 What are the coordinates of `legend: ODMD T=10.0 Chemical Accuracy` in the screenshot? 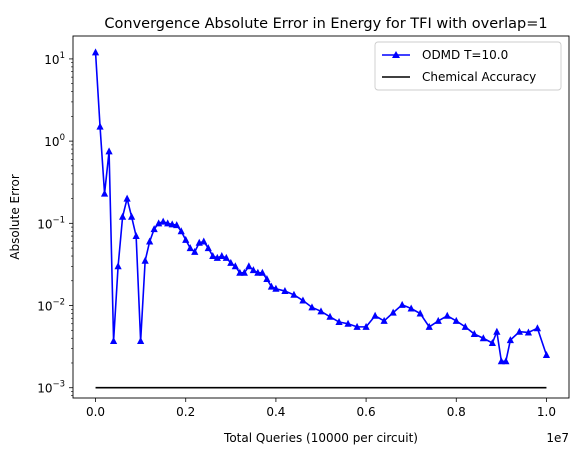 It's located at (468, 66).